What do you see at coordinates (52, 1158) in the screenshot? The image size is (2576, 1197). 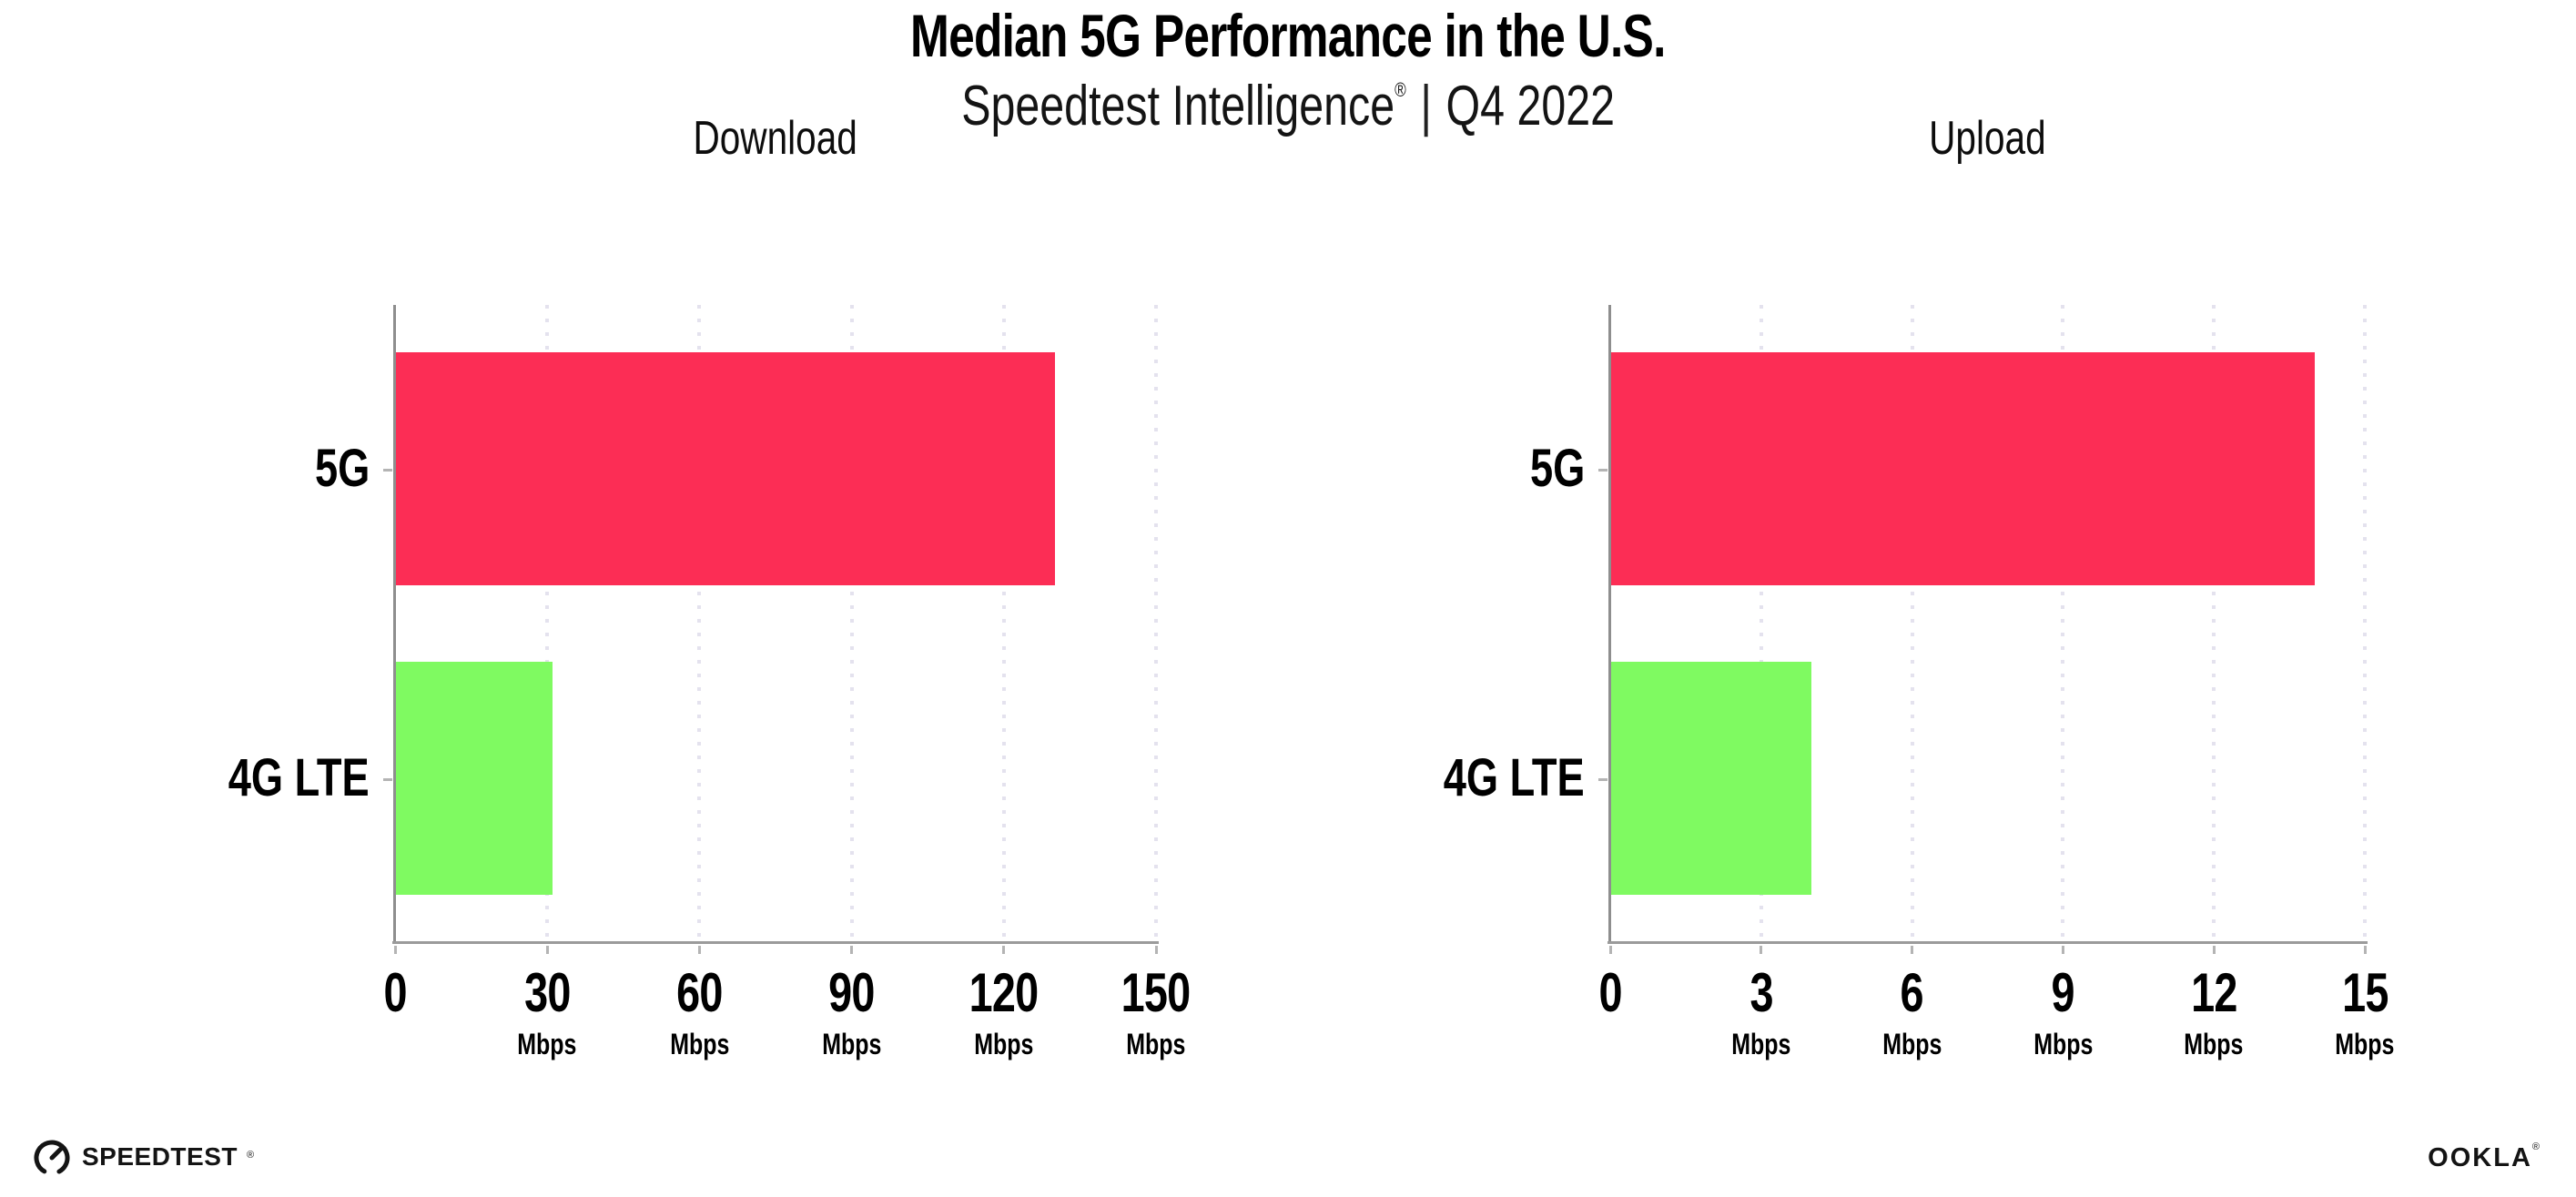 I see `speedtest-gauge-icon` at bounding box center [52, 1158].